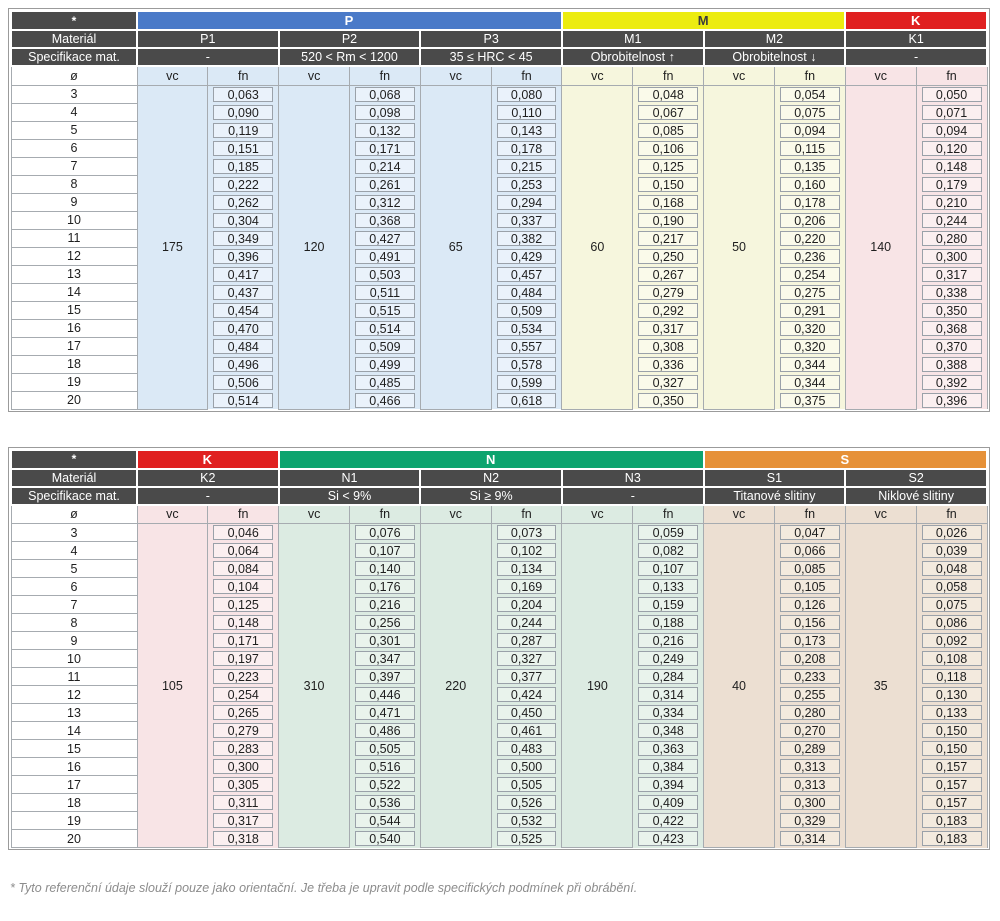 The width and height of the screenshot is (1000, 921). I want to click on fn-value: 0,105, so click(809, 586).